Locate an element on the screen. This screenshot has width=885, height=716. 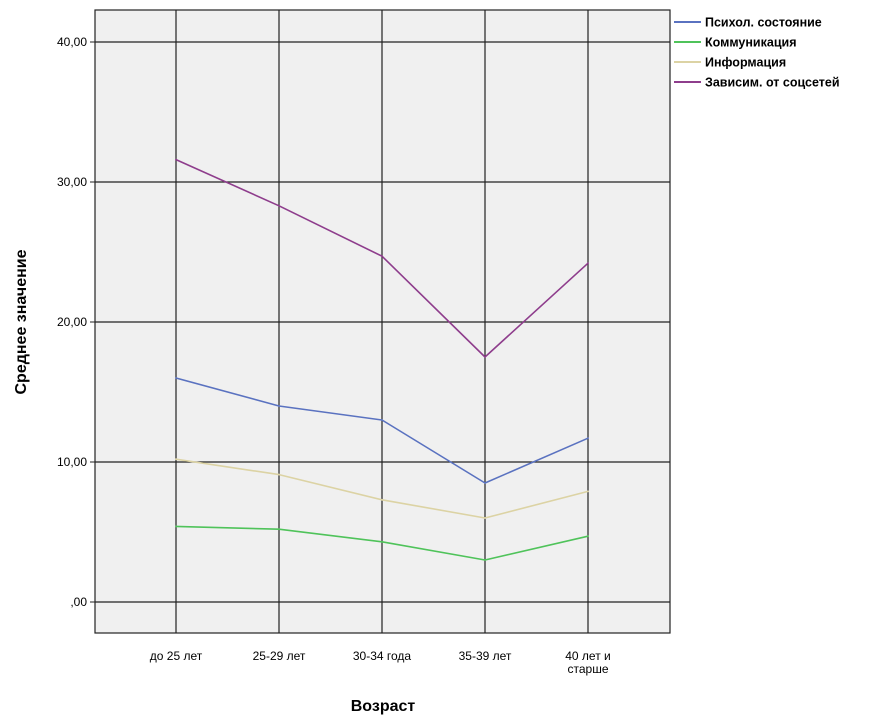
x-tick-label-3: 35-39 лет is located at coordinates (485, 656).